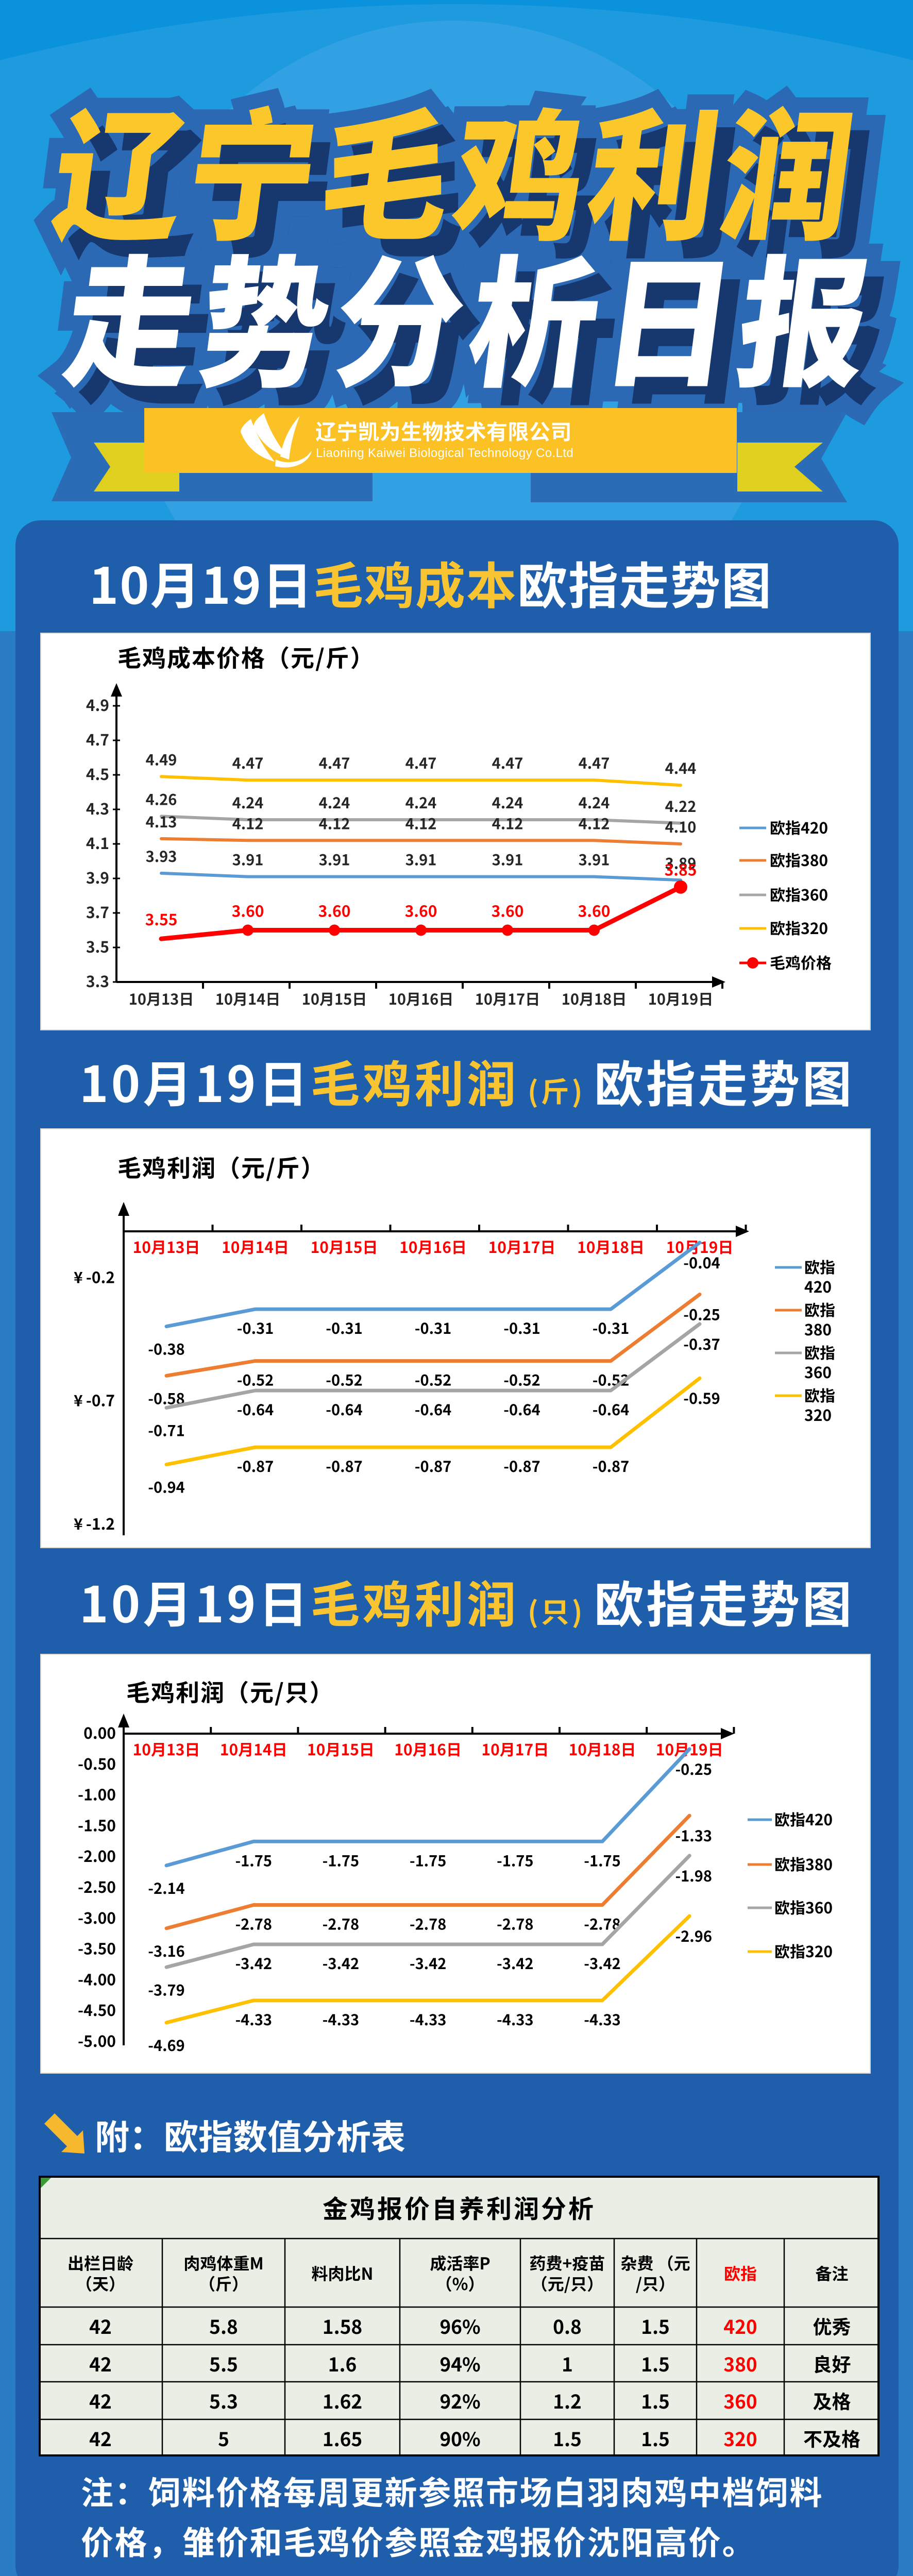  What do you see at coordinates (818, 1328) in the screenshot?
I see `svg-text: 380` at bounding box center [818, 1328].